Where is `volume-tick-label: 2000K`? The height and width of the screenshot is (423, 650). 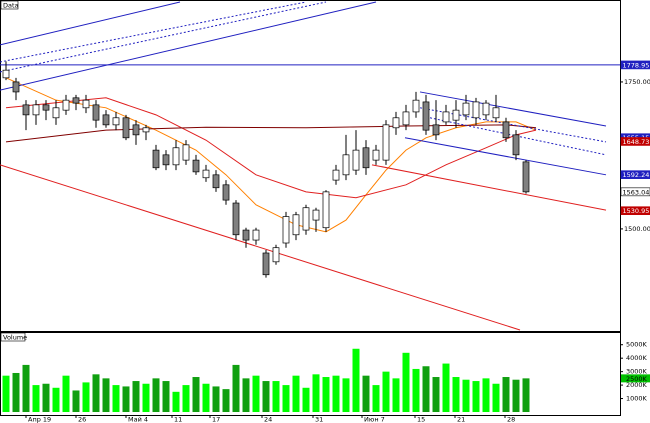 volume-tick-label: 2000K is located at coordinates (637, 385).